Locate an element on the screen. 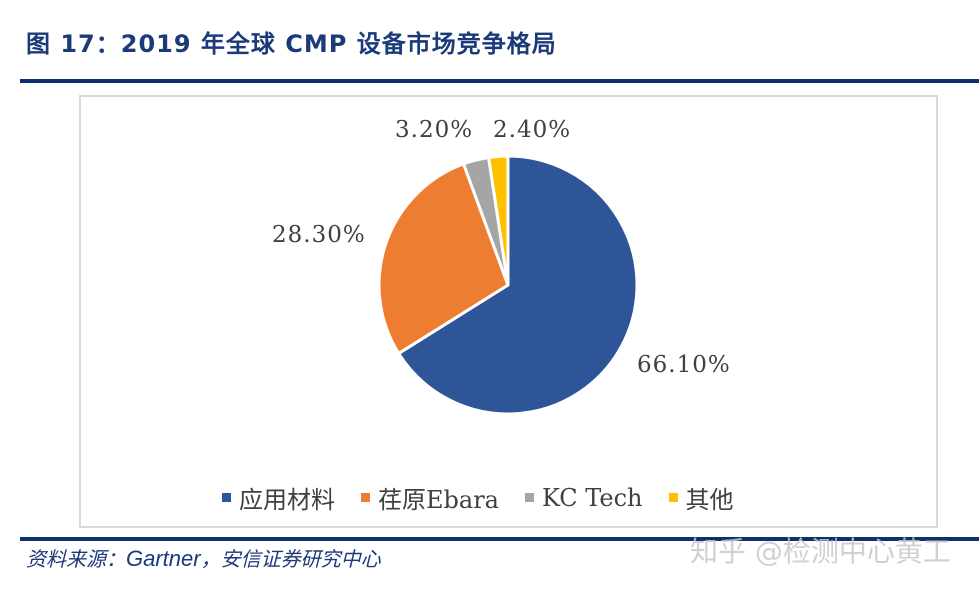 Image resolution: width=979 pixels, height=589 pixels. legend-label: 荏原Ebara is located at coordinates (438, 500).